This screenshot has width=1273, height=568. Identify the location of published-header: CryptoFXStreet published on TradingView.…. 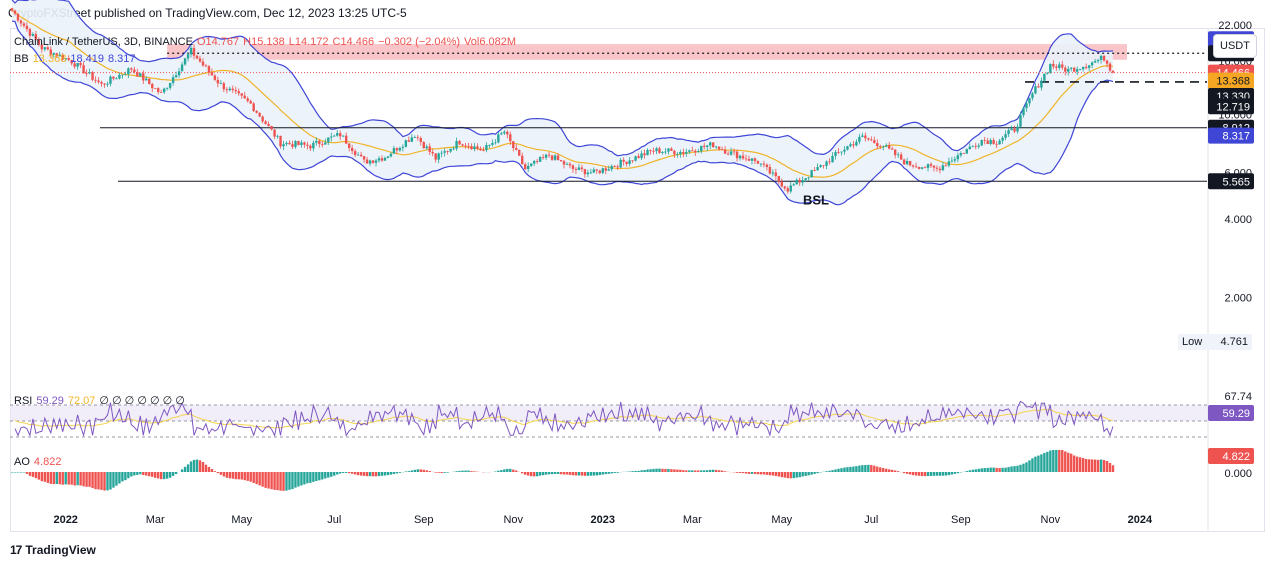
(207, 13).